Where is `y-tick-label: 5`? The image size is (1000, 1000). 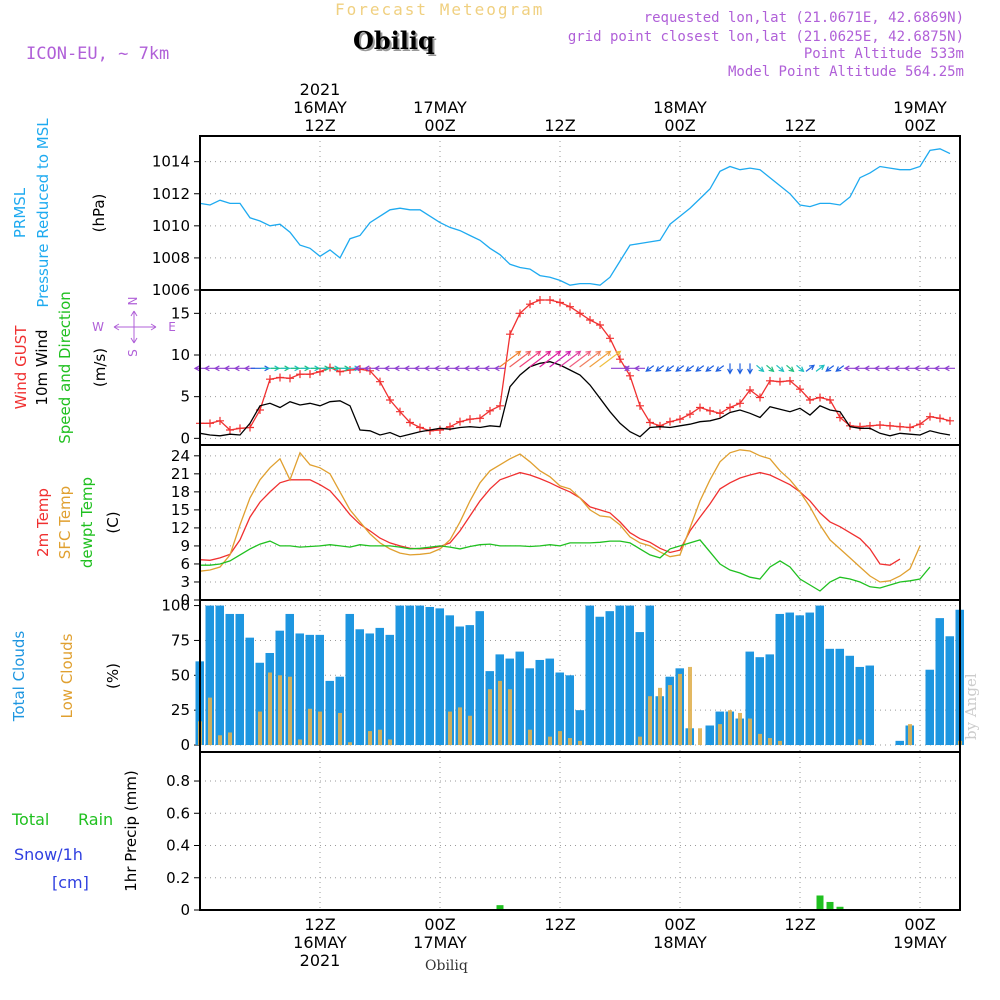 y-tick-label: 5 is located at coordinates (185, 397).